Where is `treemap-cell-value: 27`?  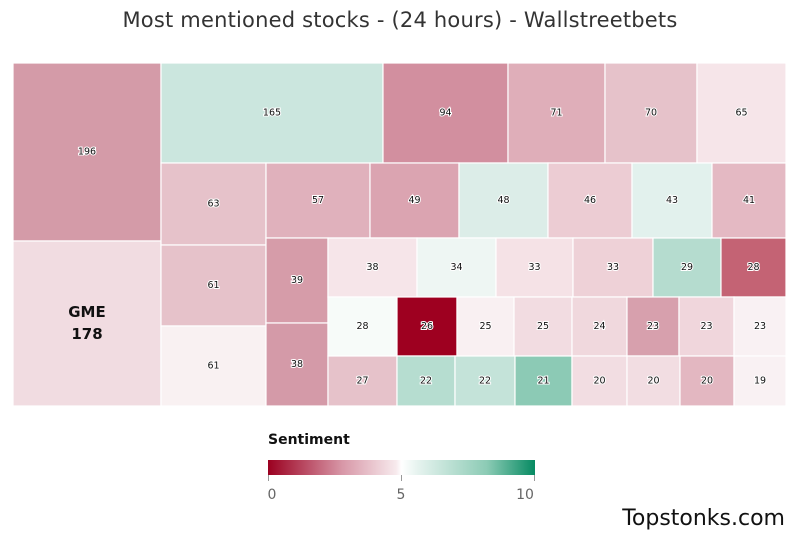
treemap-cell-value: 27 is located at coordinates (362, 381).